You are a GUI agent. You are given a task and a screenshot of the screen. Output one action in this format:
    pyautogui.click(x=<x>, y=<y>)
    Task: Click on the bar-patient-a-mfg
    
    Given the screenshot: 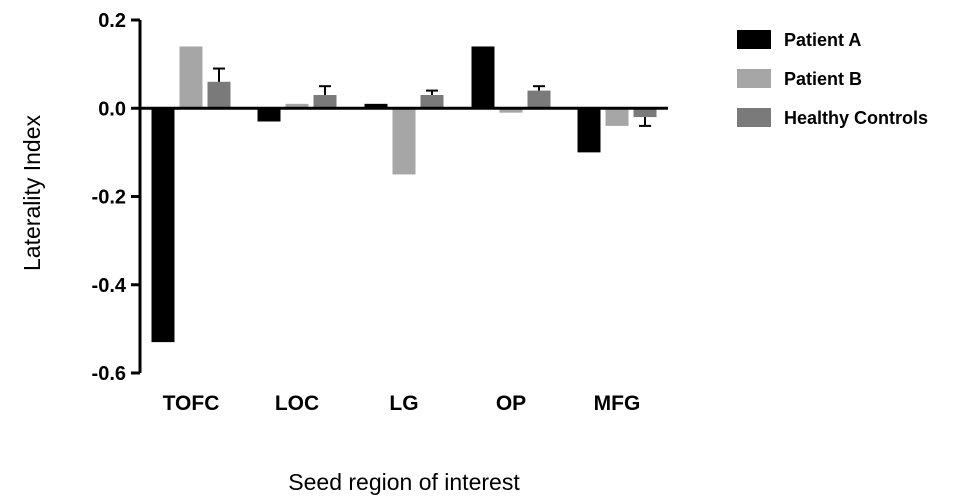 What is the action you would take?
    pyautogui.click(x=589, y=130)
    